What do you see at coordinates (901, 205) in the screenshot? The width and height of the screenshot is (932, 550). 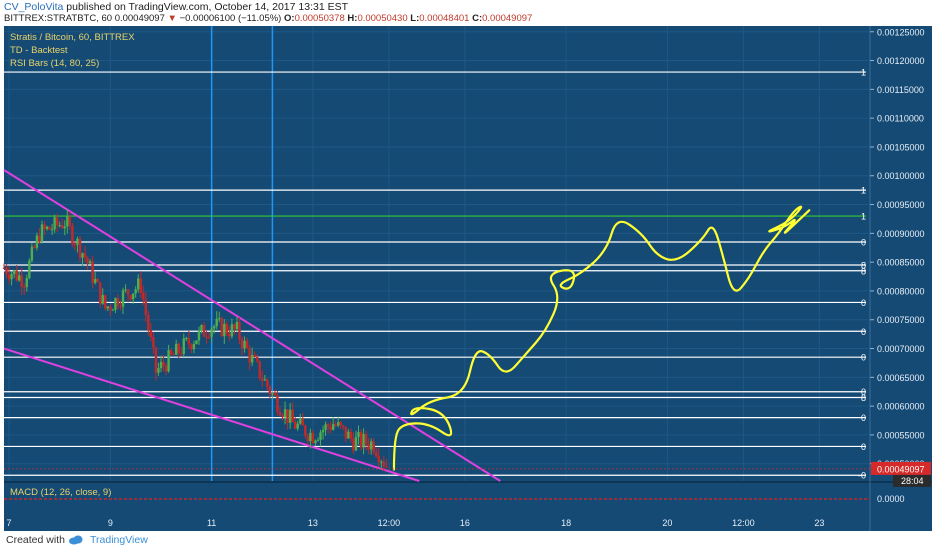 I see `price-axis-label: 0.00095000` at bounding box center [901, 205].